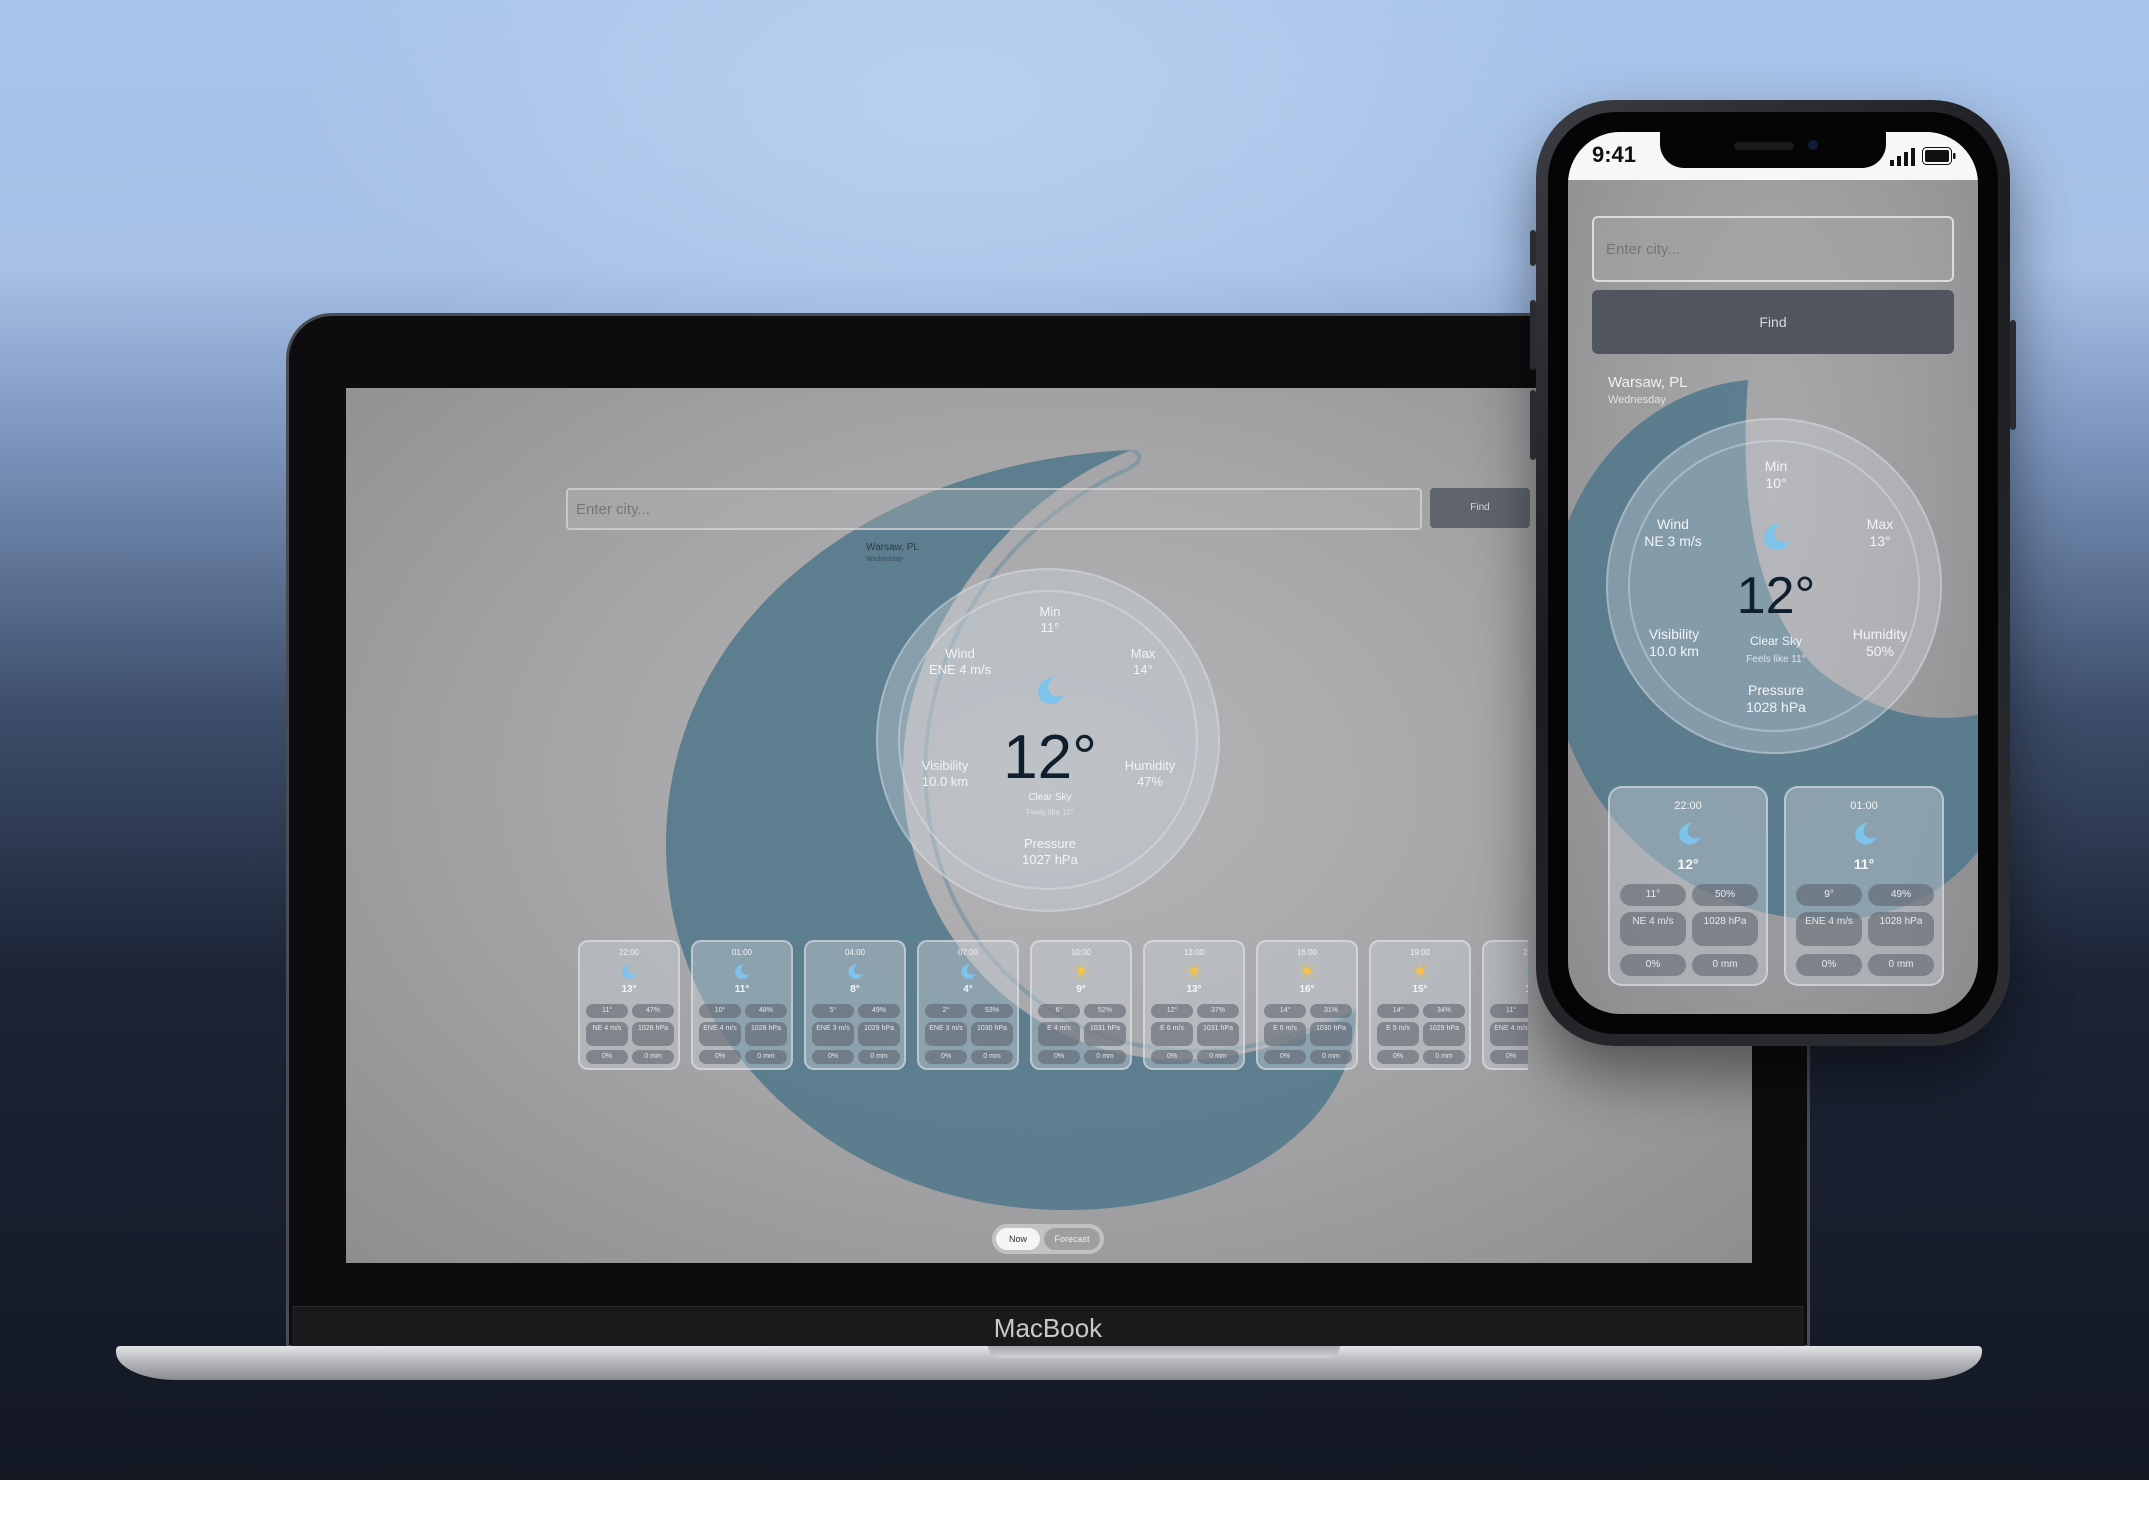  I want to click on feels-like-pill: 12°, so click(1172, 1011).